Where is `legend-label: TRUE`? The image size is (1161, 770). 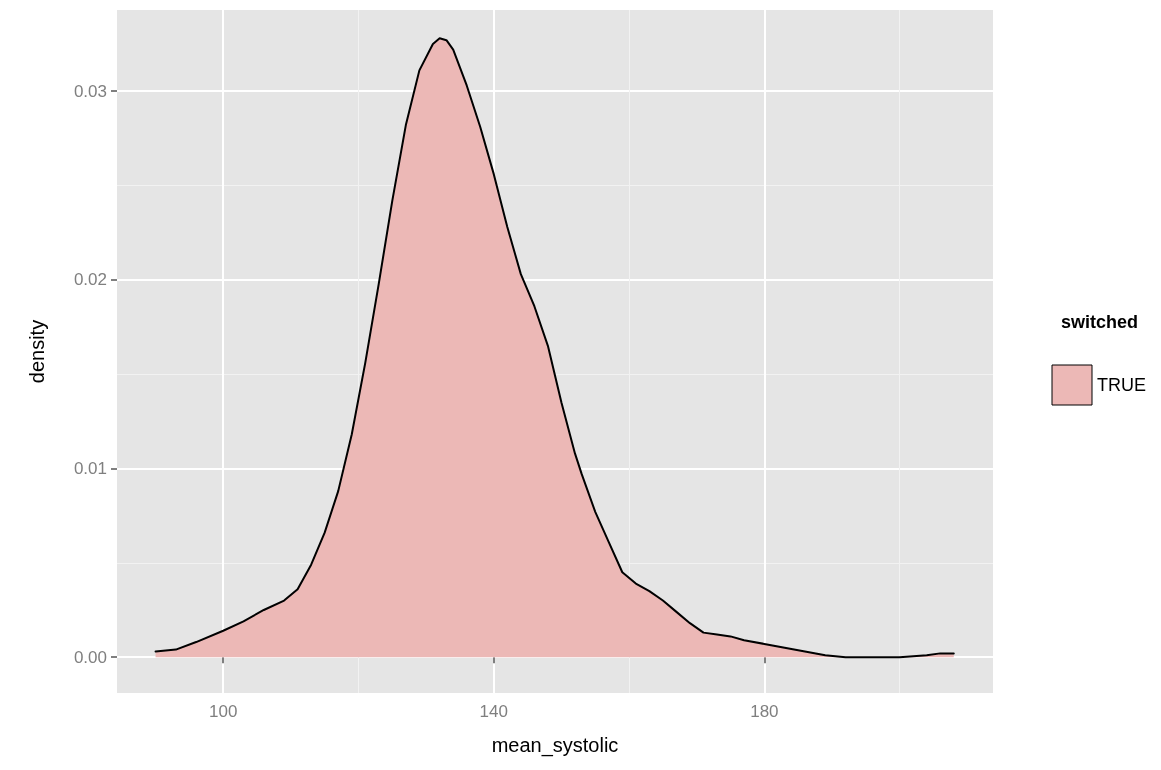
legend-label: TRUE is located at coordinates (1121, 385).